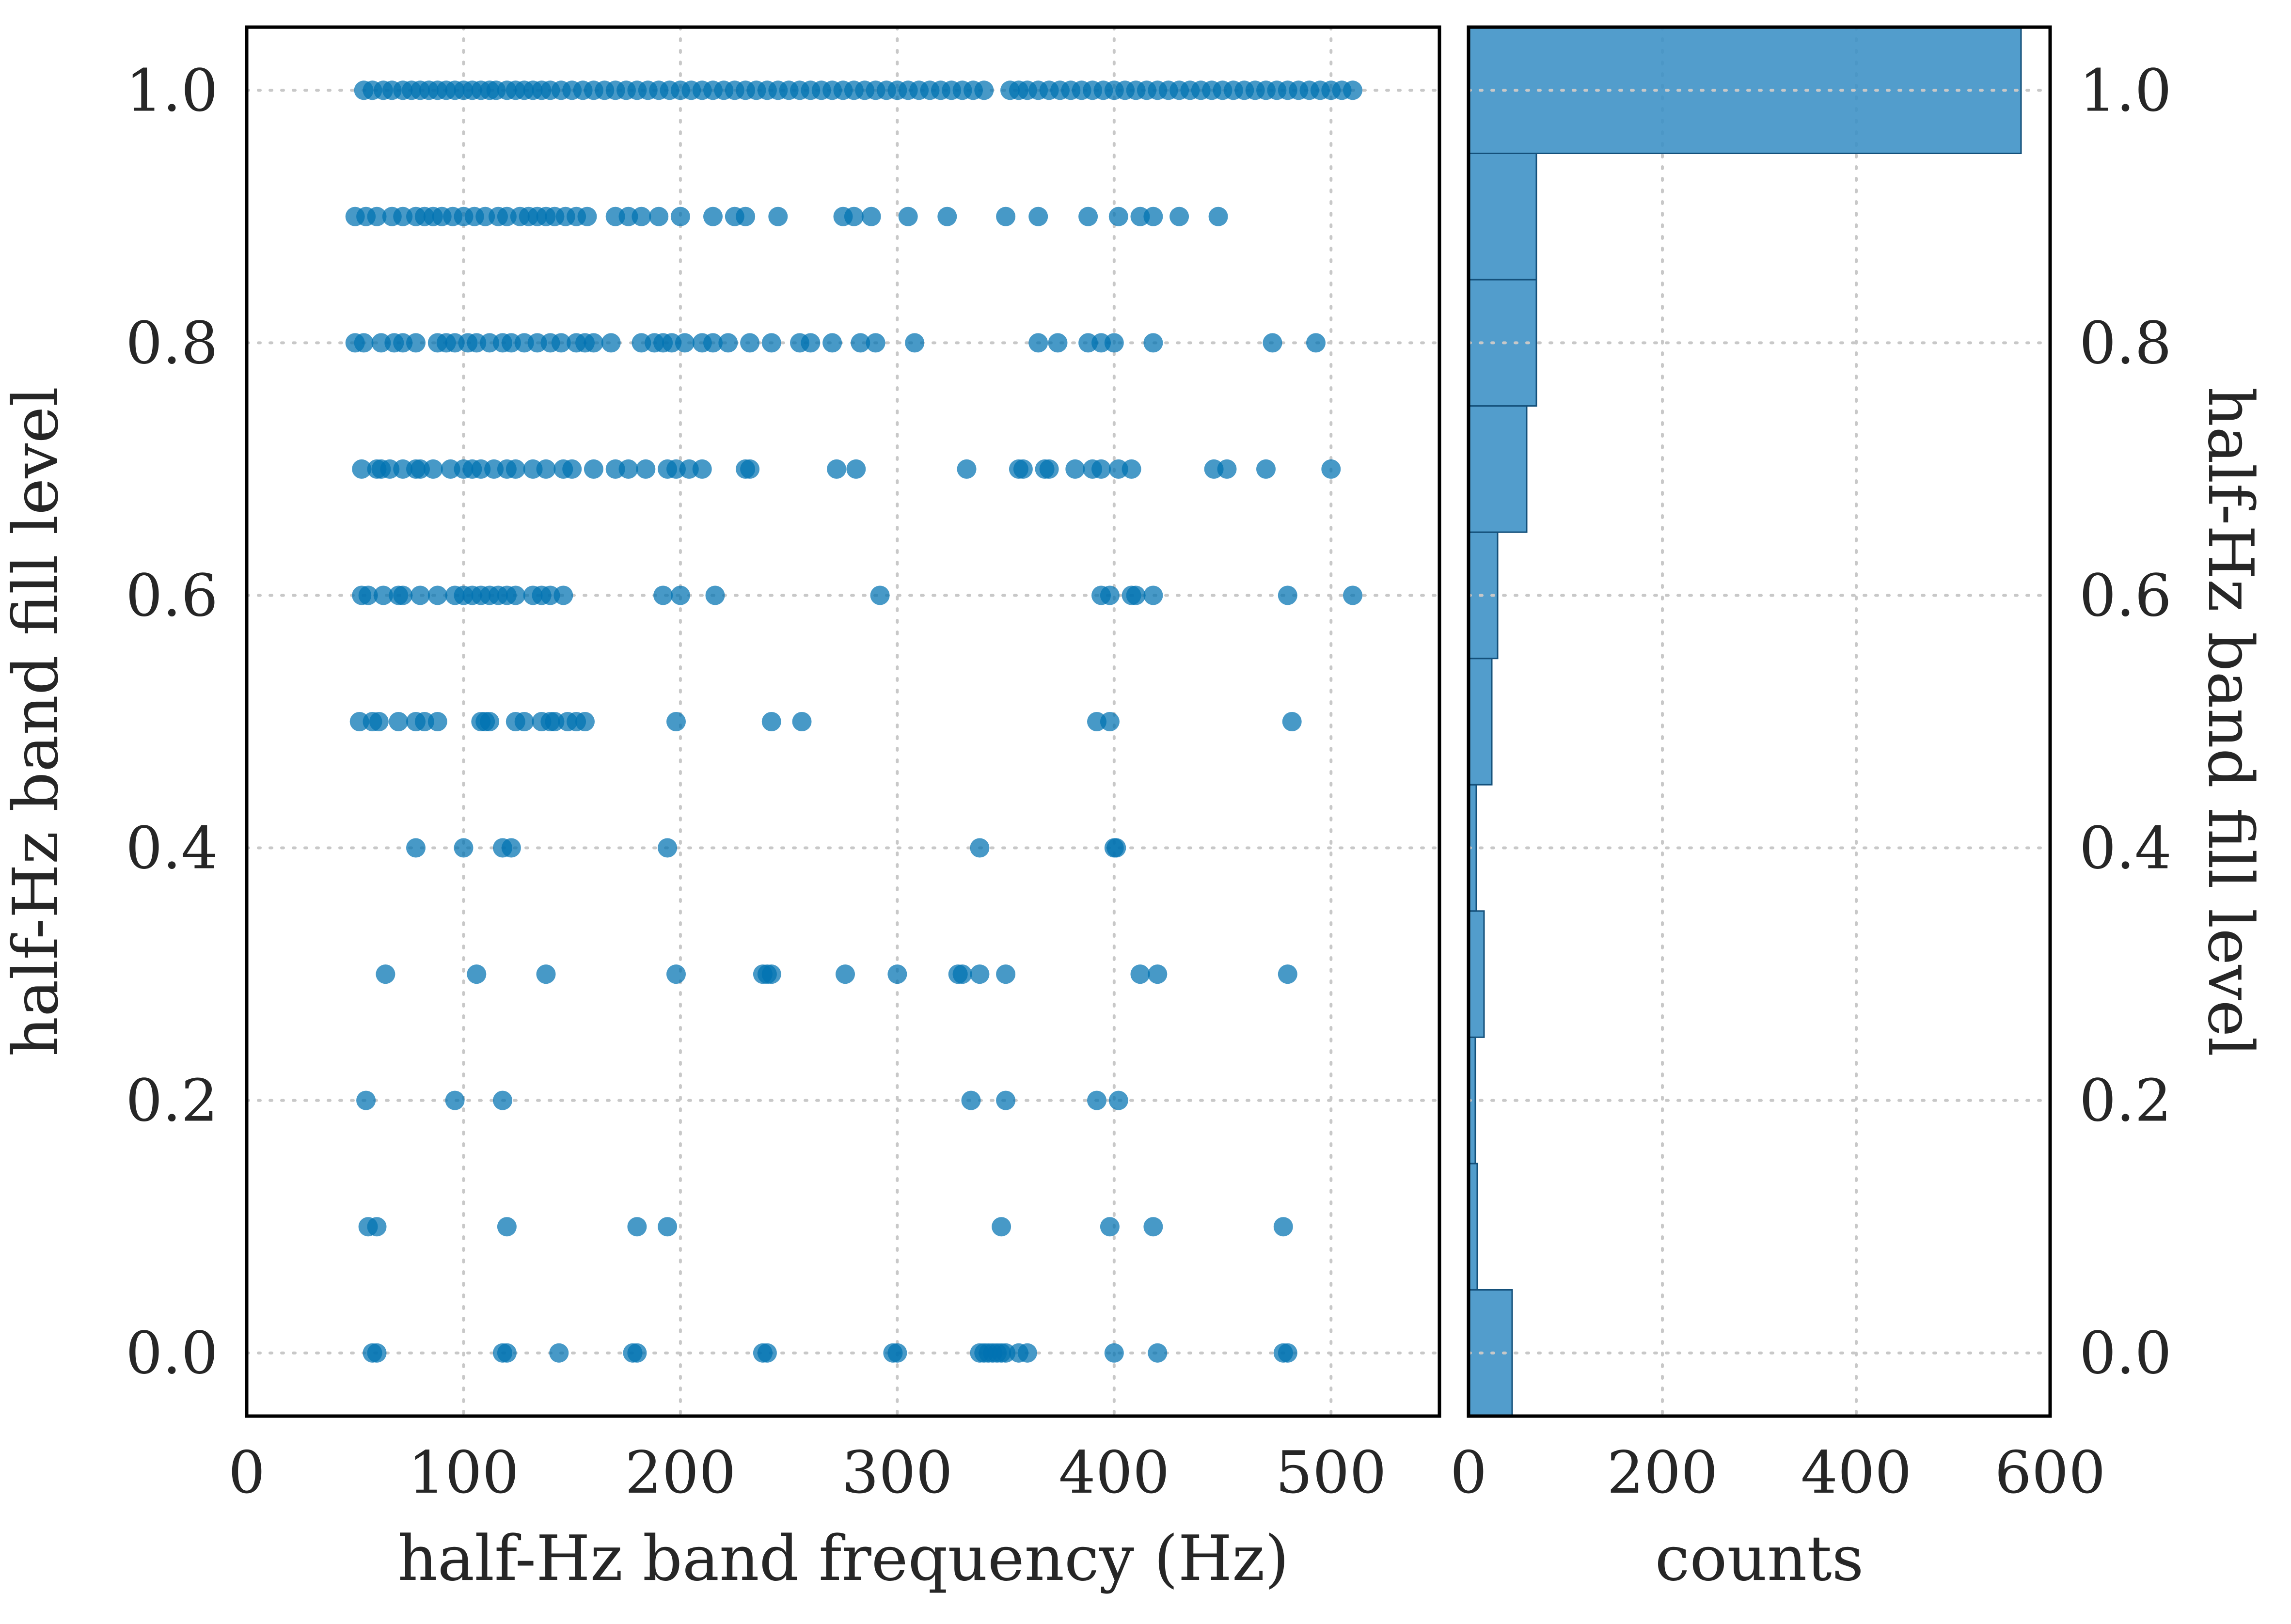 This screenshot has height=1624, width=2291. What do you see at coordinates (1662, 1473) in the screenshot?
I see `histogram-x-tick-label: 200` at bounding box center [1662, 1473].